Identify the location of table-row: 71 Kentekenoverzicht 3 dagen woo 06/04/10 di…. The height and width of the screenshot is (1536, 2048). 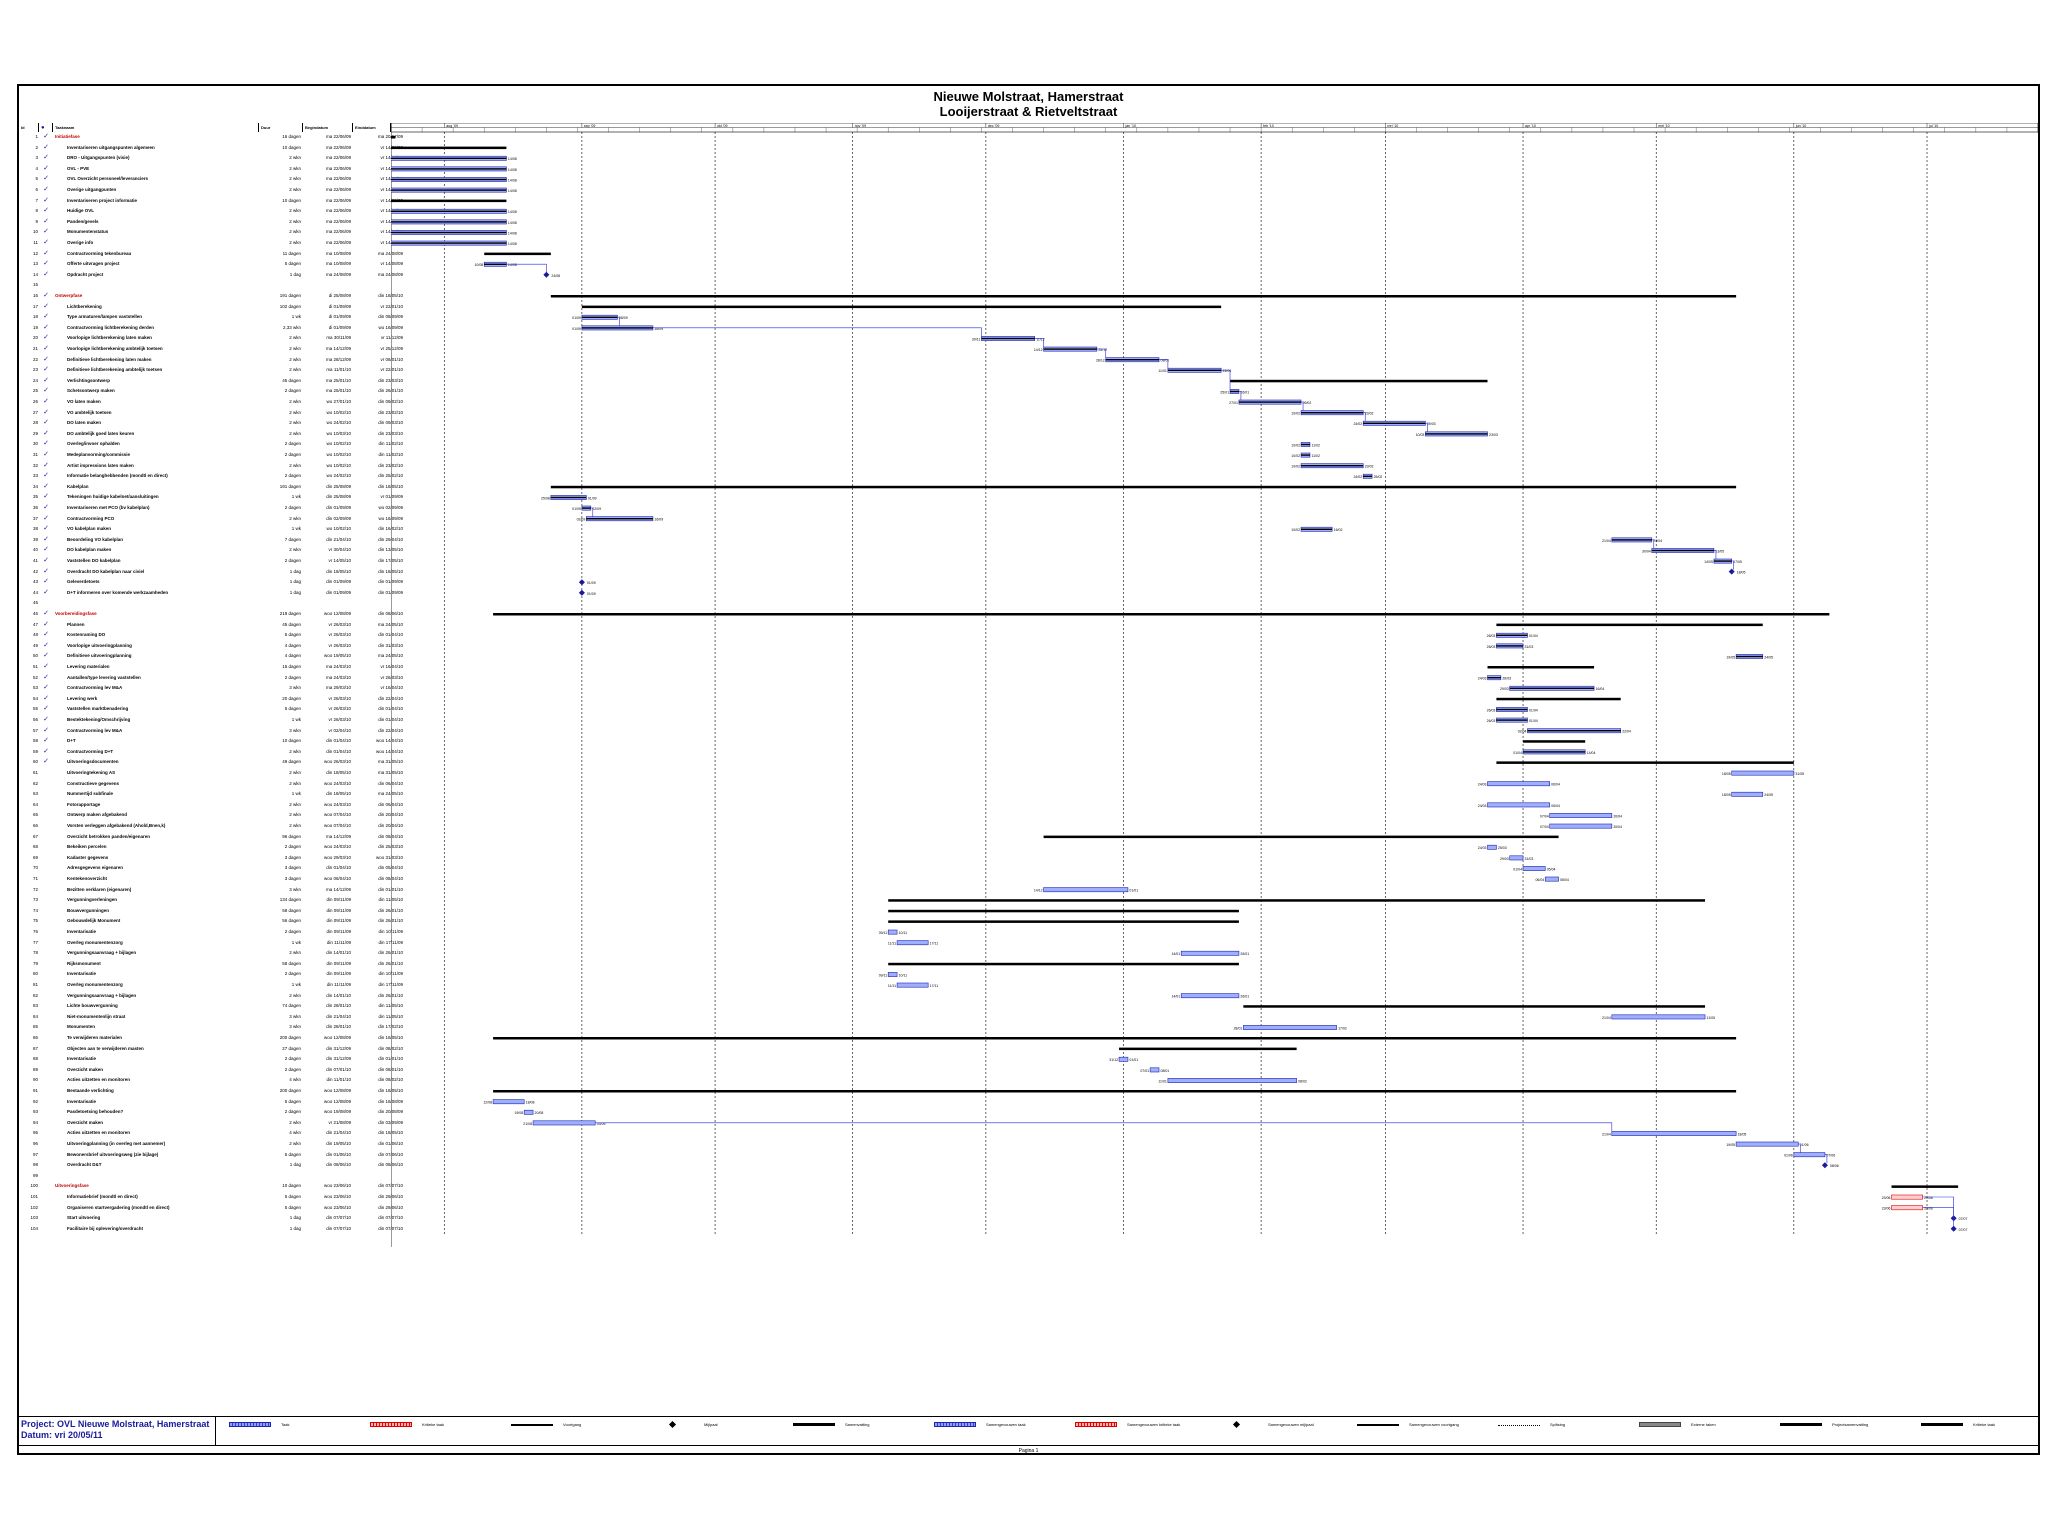
(211, 879).